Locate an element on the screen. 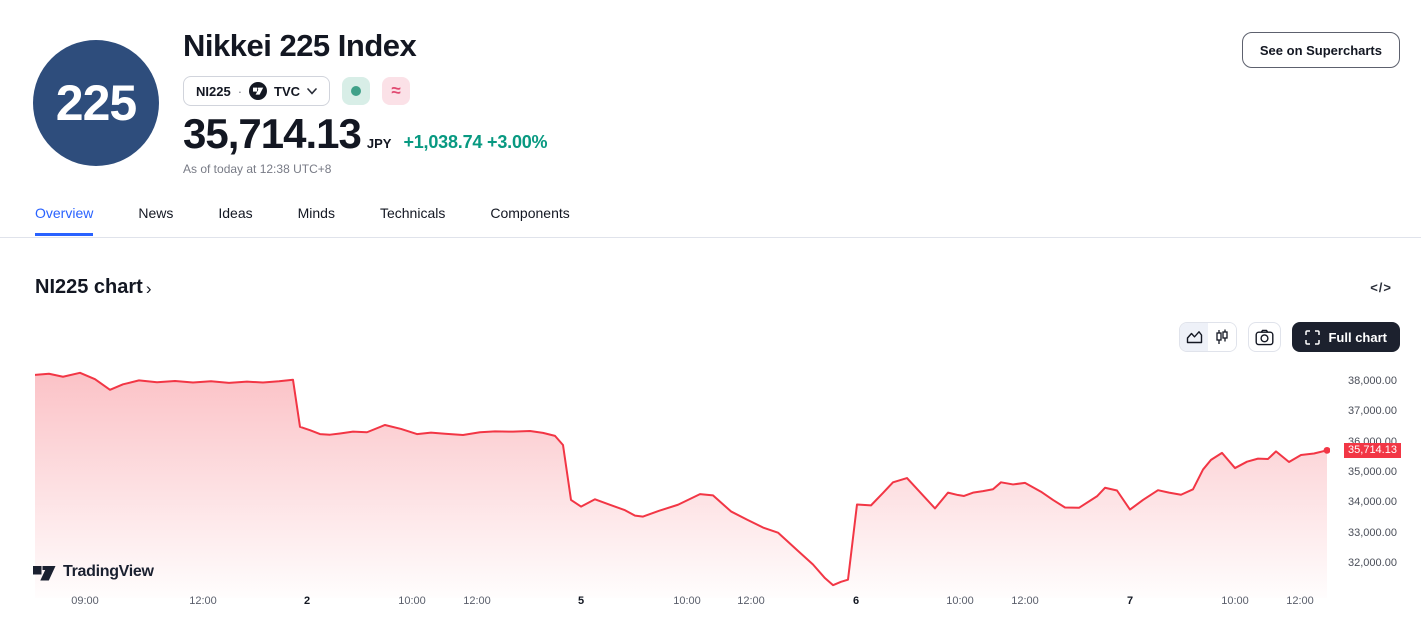 The width and height of the screenshot is (1421, 626). tab-overview: Overview is located at coordinates (64, 220).